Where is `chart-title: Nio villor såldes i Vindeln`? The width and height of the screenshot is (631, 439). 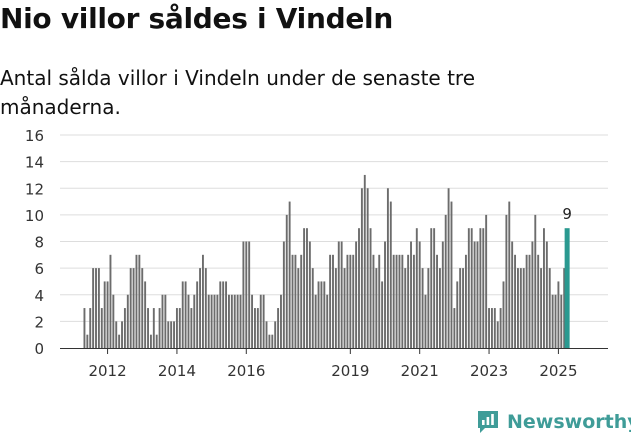
chart-title: Nio villor såldes i Vindeln is located at coordinates (196, 18).